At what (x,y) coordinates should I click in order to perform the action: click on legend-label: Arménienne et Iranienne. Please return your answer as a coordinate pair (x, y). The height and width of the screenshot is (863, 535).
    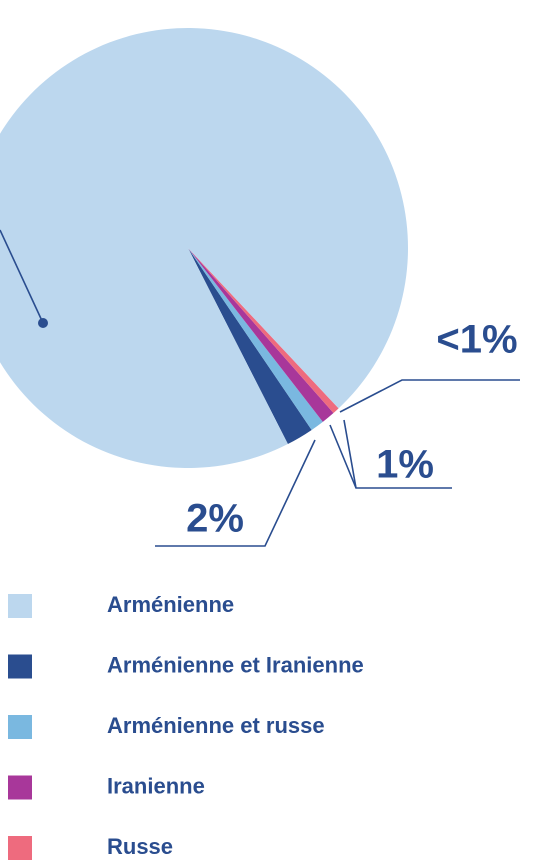
    Looking at the image, I should click on (235, 664).